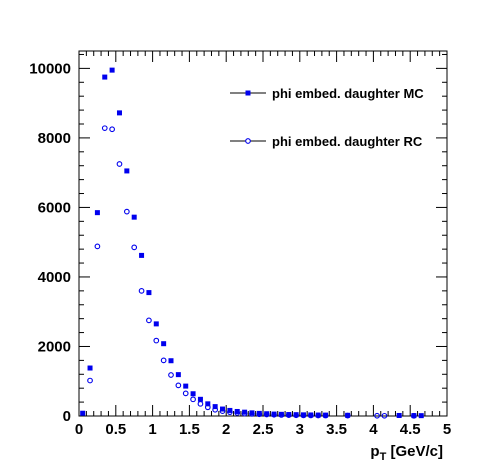 The width and height of the screenshot is (496, 472). What do you see at coordinates (414, 451) in the screenshot?
I see `x-axis-label-unit: [GeV/c]` at bounding box center [414, 451].